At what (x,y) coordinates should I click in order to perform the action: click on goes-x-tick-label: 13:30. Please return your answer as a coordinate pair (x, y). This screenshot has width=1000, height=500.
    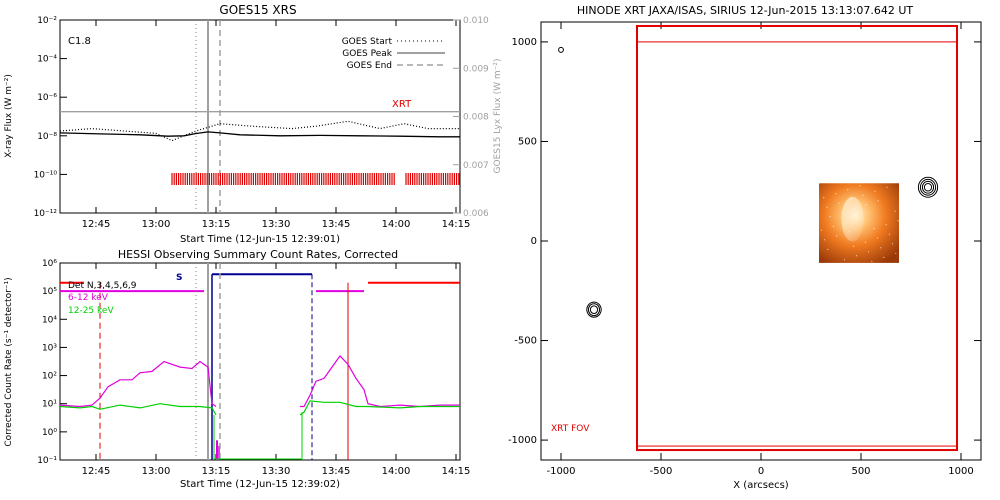
    Looking at the image, I should click on (276, 224).